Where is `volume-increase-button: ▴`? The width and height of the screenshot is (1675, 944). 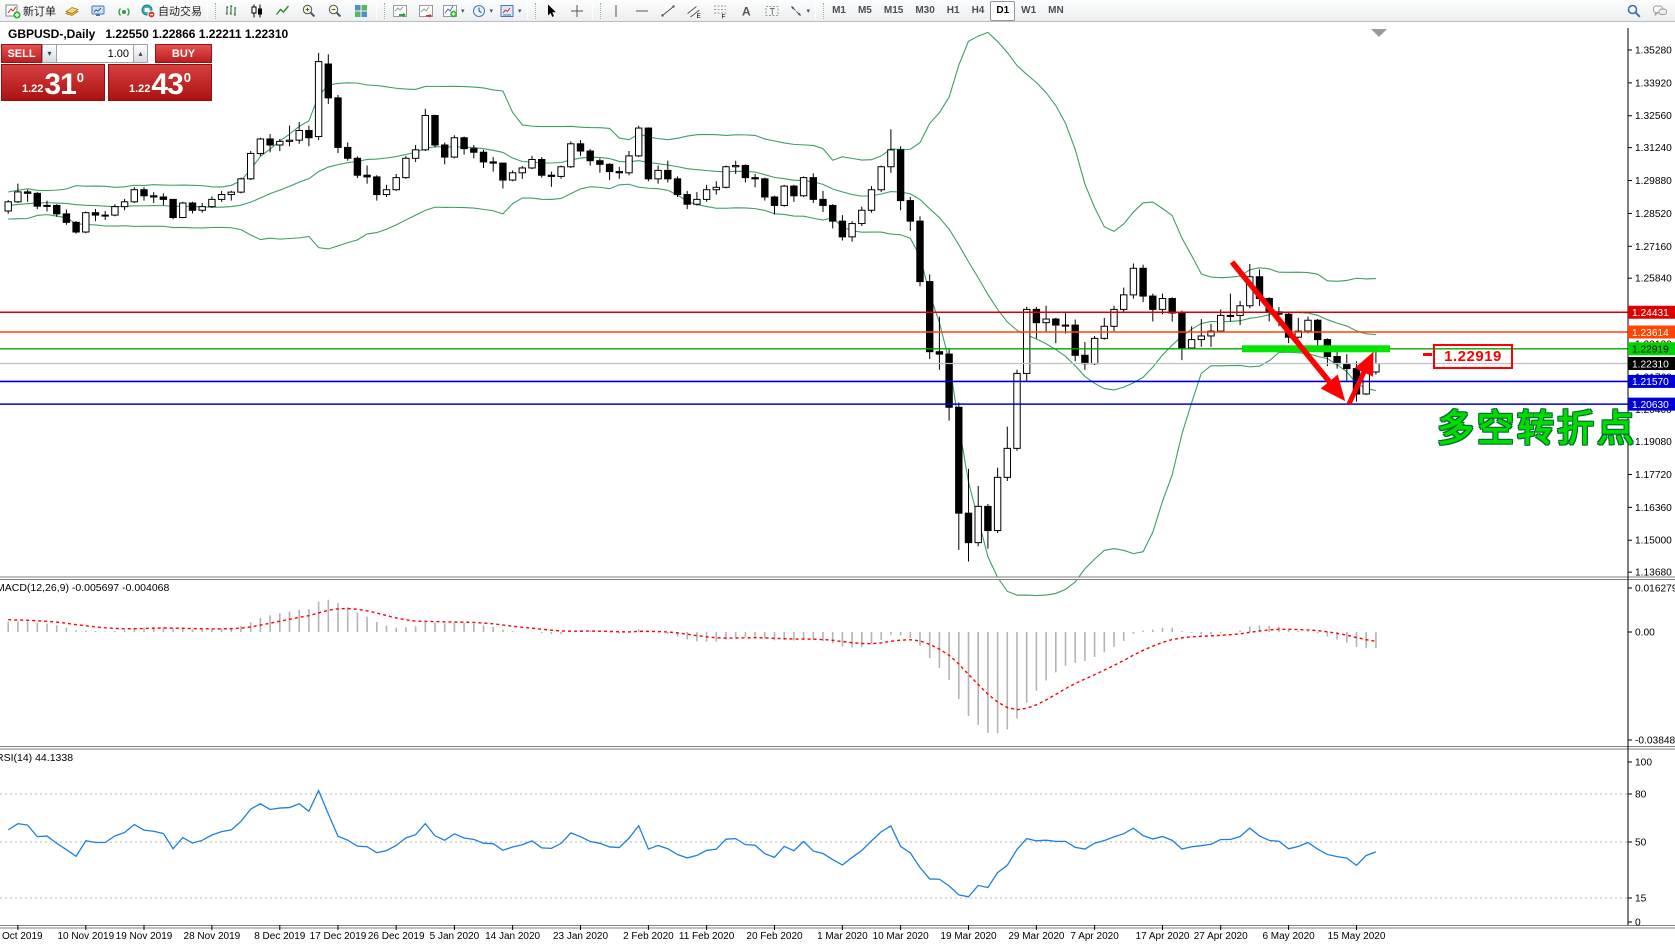
volume-increase-button: ▴ is located at coordinates (140, 53).